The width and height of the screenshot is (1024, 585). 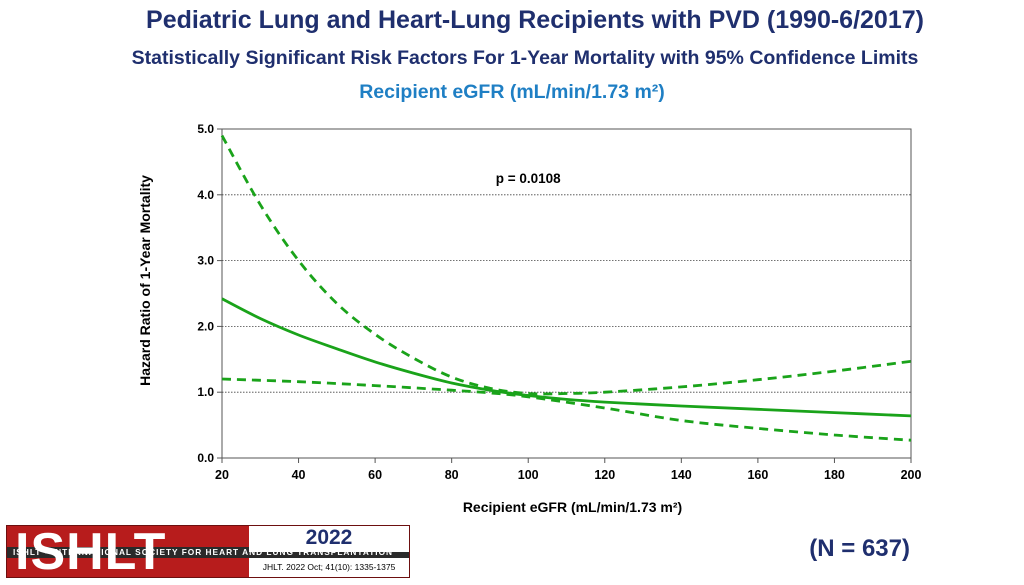 What do you see at coordinates (329, 567) in the screenshot?
I see `journal-citation: JHLT. 2022 Oct; 41(10): 1335-1375` at bounding box center [329, 567].